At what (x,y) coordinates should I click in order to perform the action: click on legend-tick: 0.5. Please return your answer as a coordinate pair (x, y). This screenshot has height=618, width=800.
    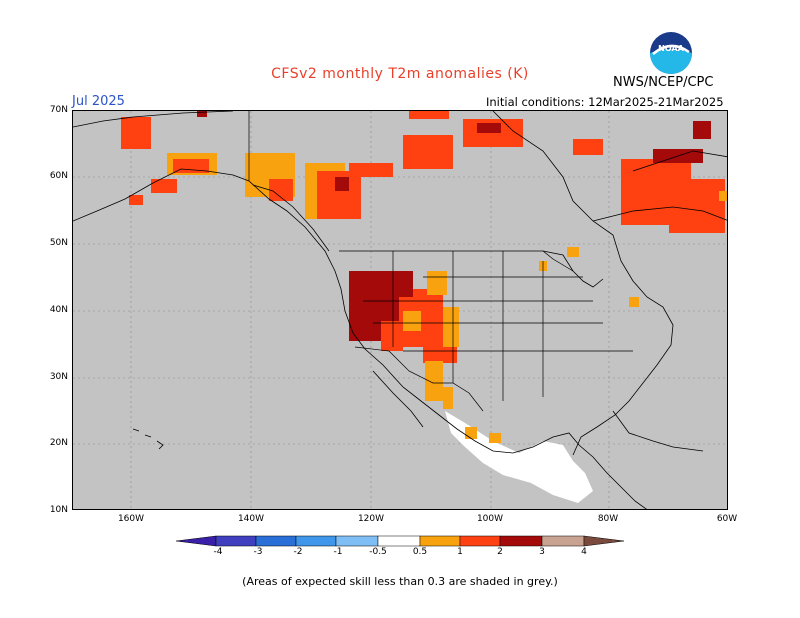
    Looking at the image, I should click on (420, 552).